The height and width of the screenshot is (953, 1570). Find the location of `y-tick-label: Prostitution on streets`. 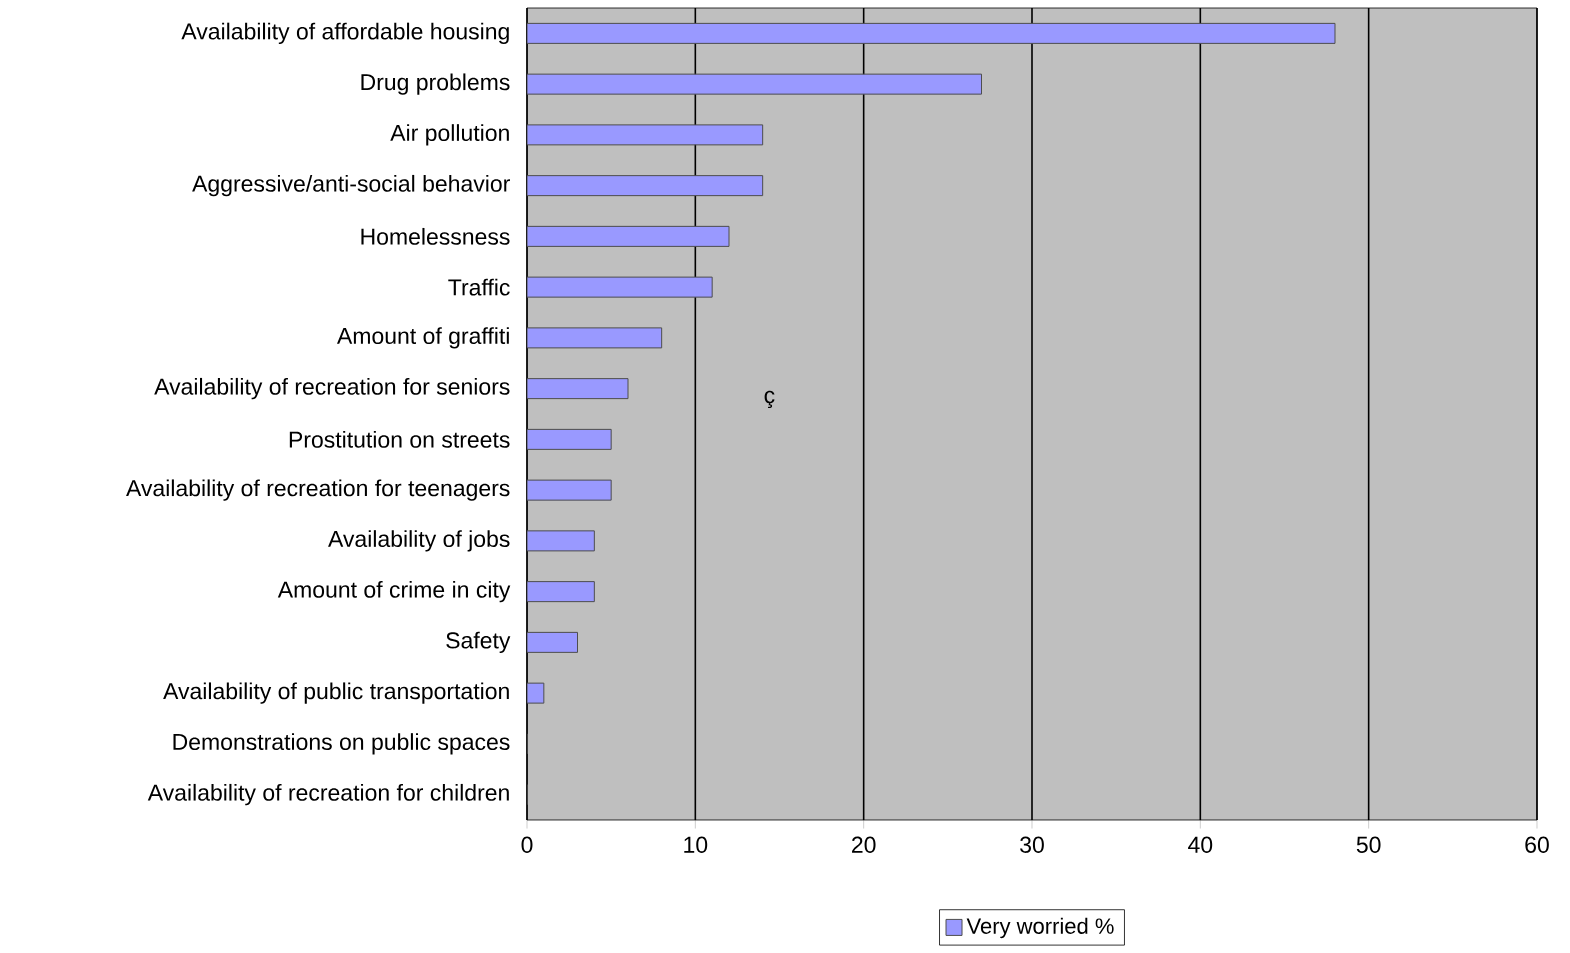

y-tick-label: Prostitution on streets is located at coordinates (399, 439).